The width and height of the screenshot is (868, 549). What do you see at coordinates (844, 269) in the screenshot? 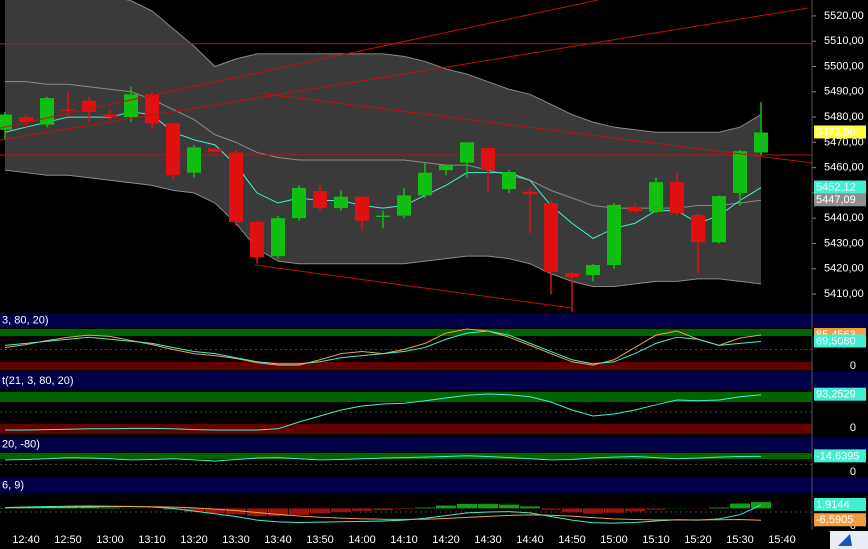
I see `y-tick-label: 5420,00` at bounding box center [844, 269].